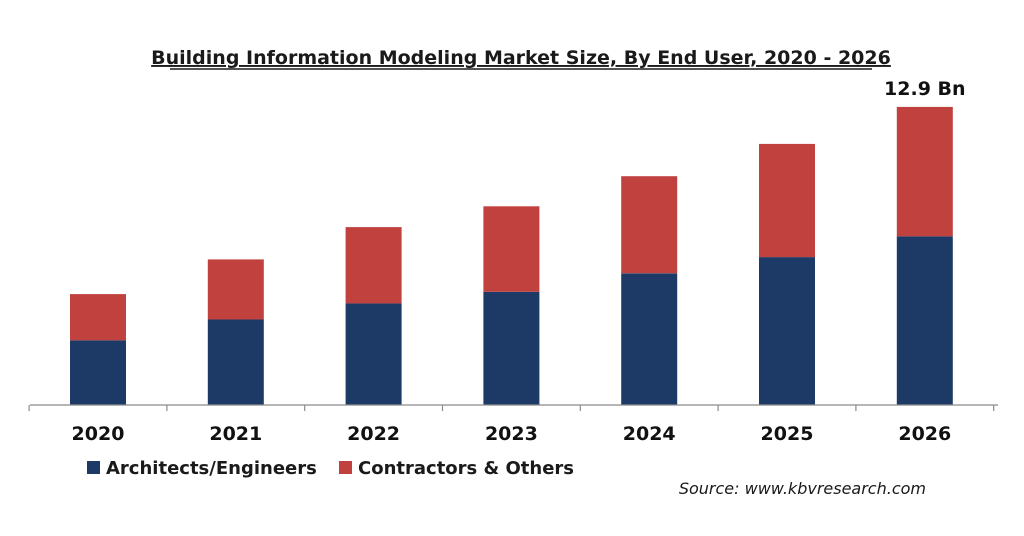 The width and height of the screenshot is (1024, 536). Describe the element at coordinates (373, 434) in the screenshot. I see `x-tick-label-2022: 2022` at that location.